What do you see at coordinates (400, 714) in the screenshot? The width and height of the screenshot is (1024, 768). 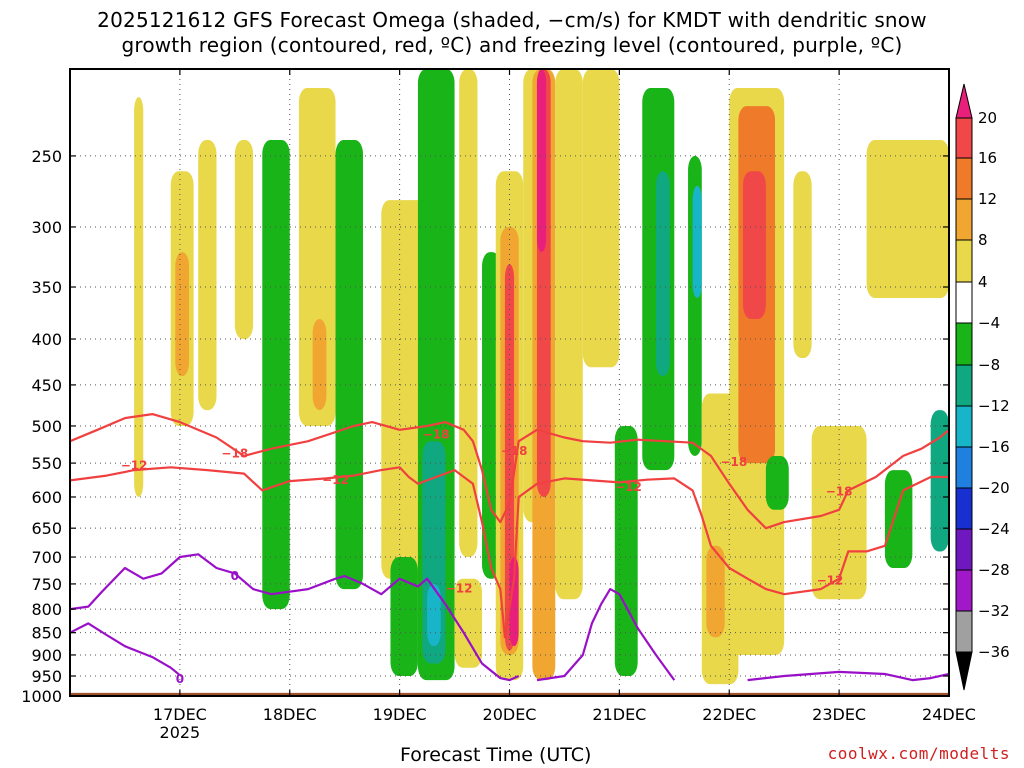 I see `x-tick-label: 19DEC` at bounding box center [400, 714].